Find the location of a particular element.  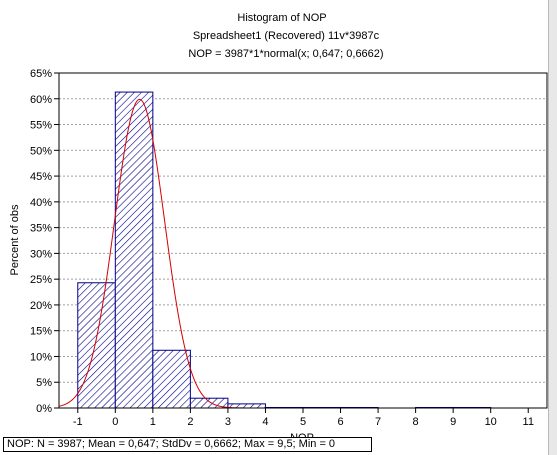

y-tick-label: 0% is located at coordinates (44, 409).